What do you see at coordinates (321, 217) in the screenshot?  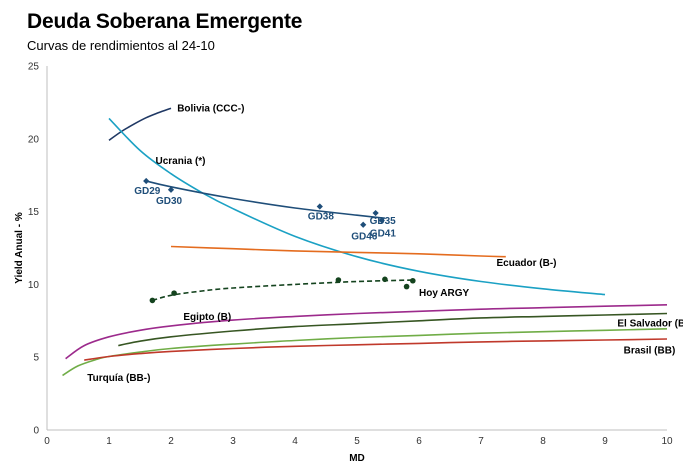 I see `bond-label-gd38: GD38` at bounding box center [321, 217].